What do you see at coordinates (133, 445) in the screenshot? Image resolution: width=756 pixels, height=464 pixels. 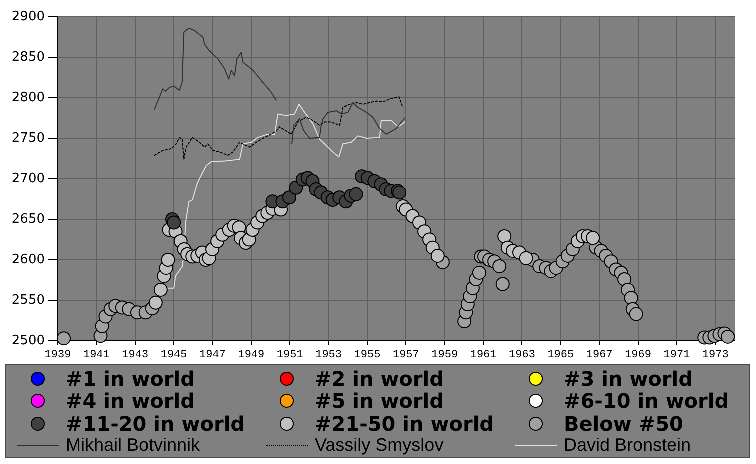 I see `legend-label: Mikhail Botvinnik` at bounding box center [133, 445].